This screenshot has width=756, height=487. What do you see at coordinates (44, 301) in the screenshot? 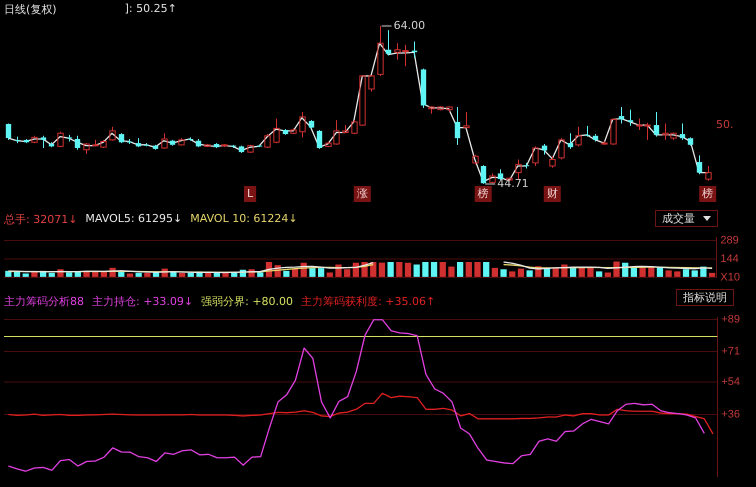
I see `chart-title: 主力筹码分析88` at bounding box center [44, 301].